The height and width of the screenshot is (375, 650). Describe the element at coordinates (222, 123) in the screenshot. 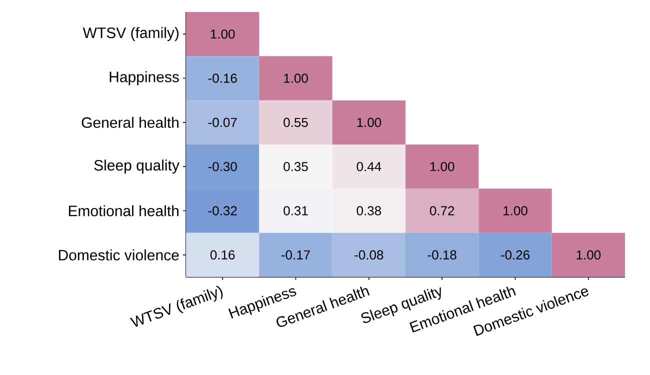

I see `data-label: -0.07` at that location.